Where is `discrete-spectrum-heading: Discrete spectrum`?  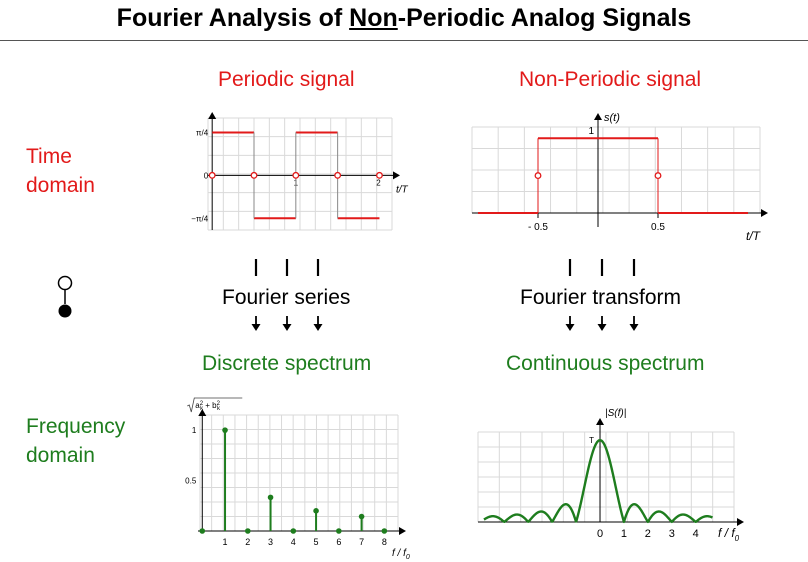 discrete-spectrum-heading: Discrete spectrum is located at coordinates (287, 363).